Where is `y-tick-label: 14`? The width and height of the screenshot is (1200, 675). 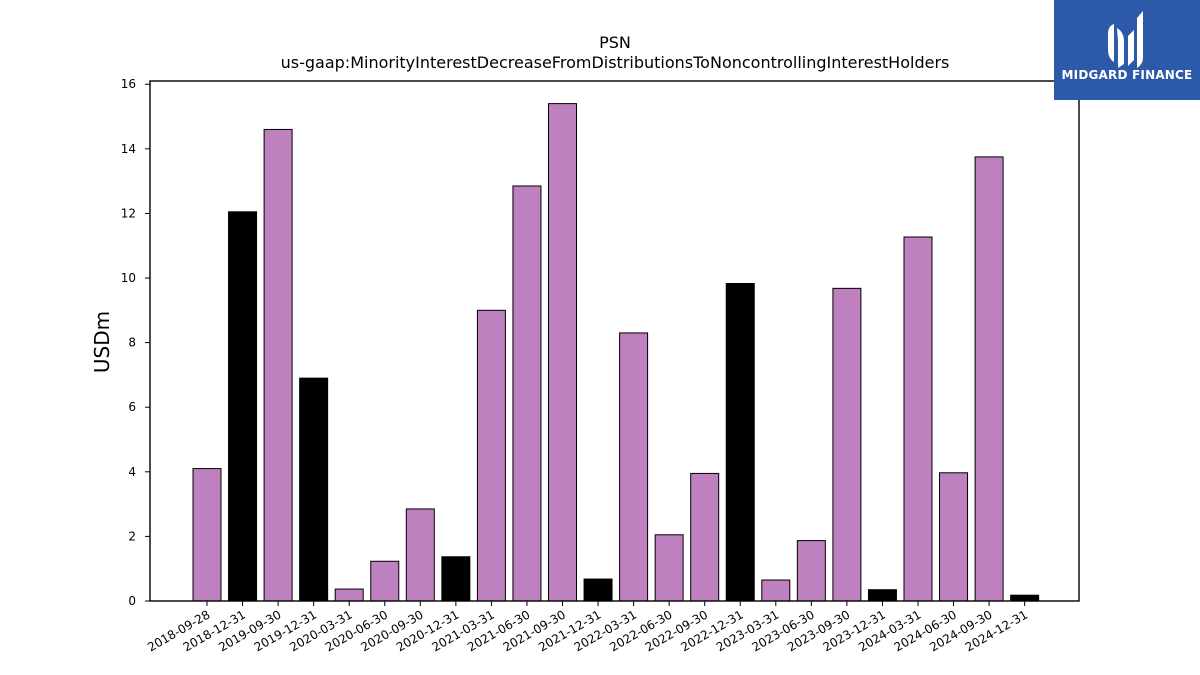 y-tick-label: 14 is located at coordinates (128, 149).